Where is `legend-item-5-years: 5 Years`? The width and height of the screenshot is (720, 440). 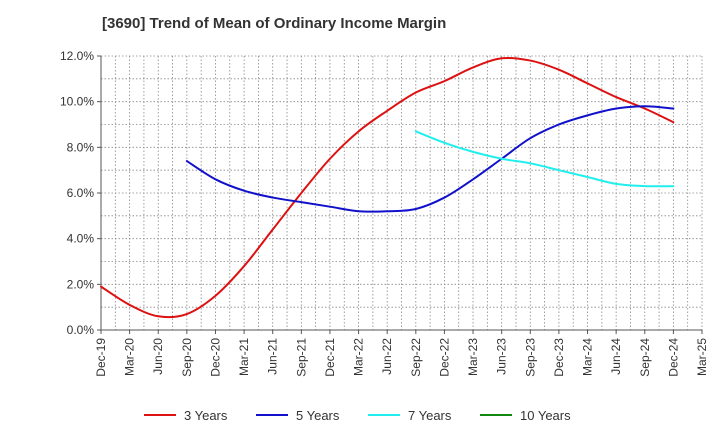
legend-item-5-years: 5 Years is located at coordinates (298, 415).